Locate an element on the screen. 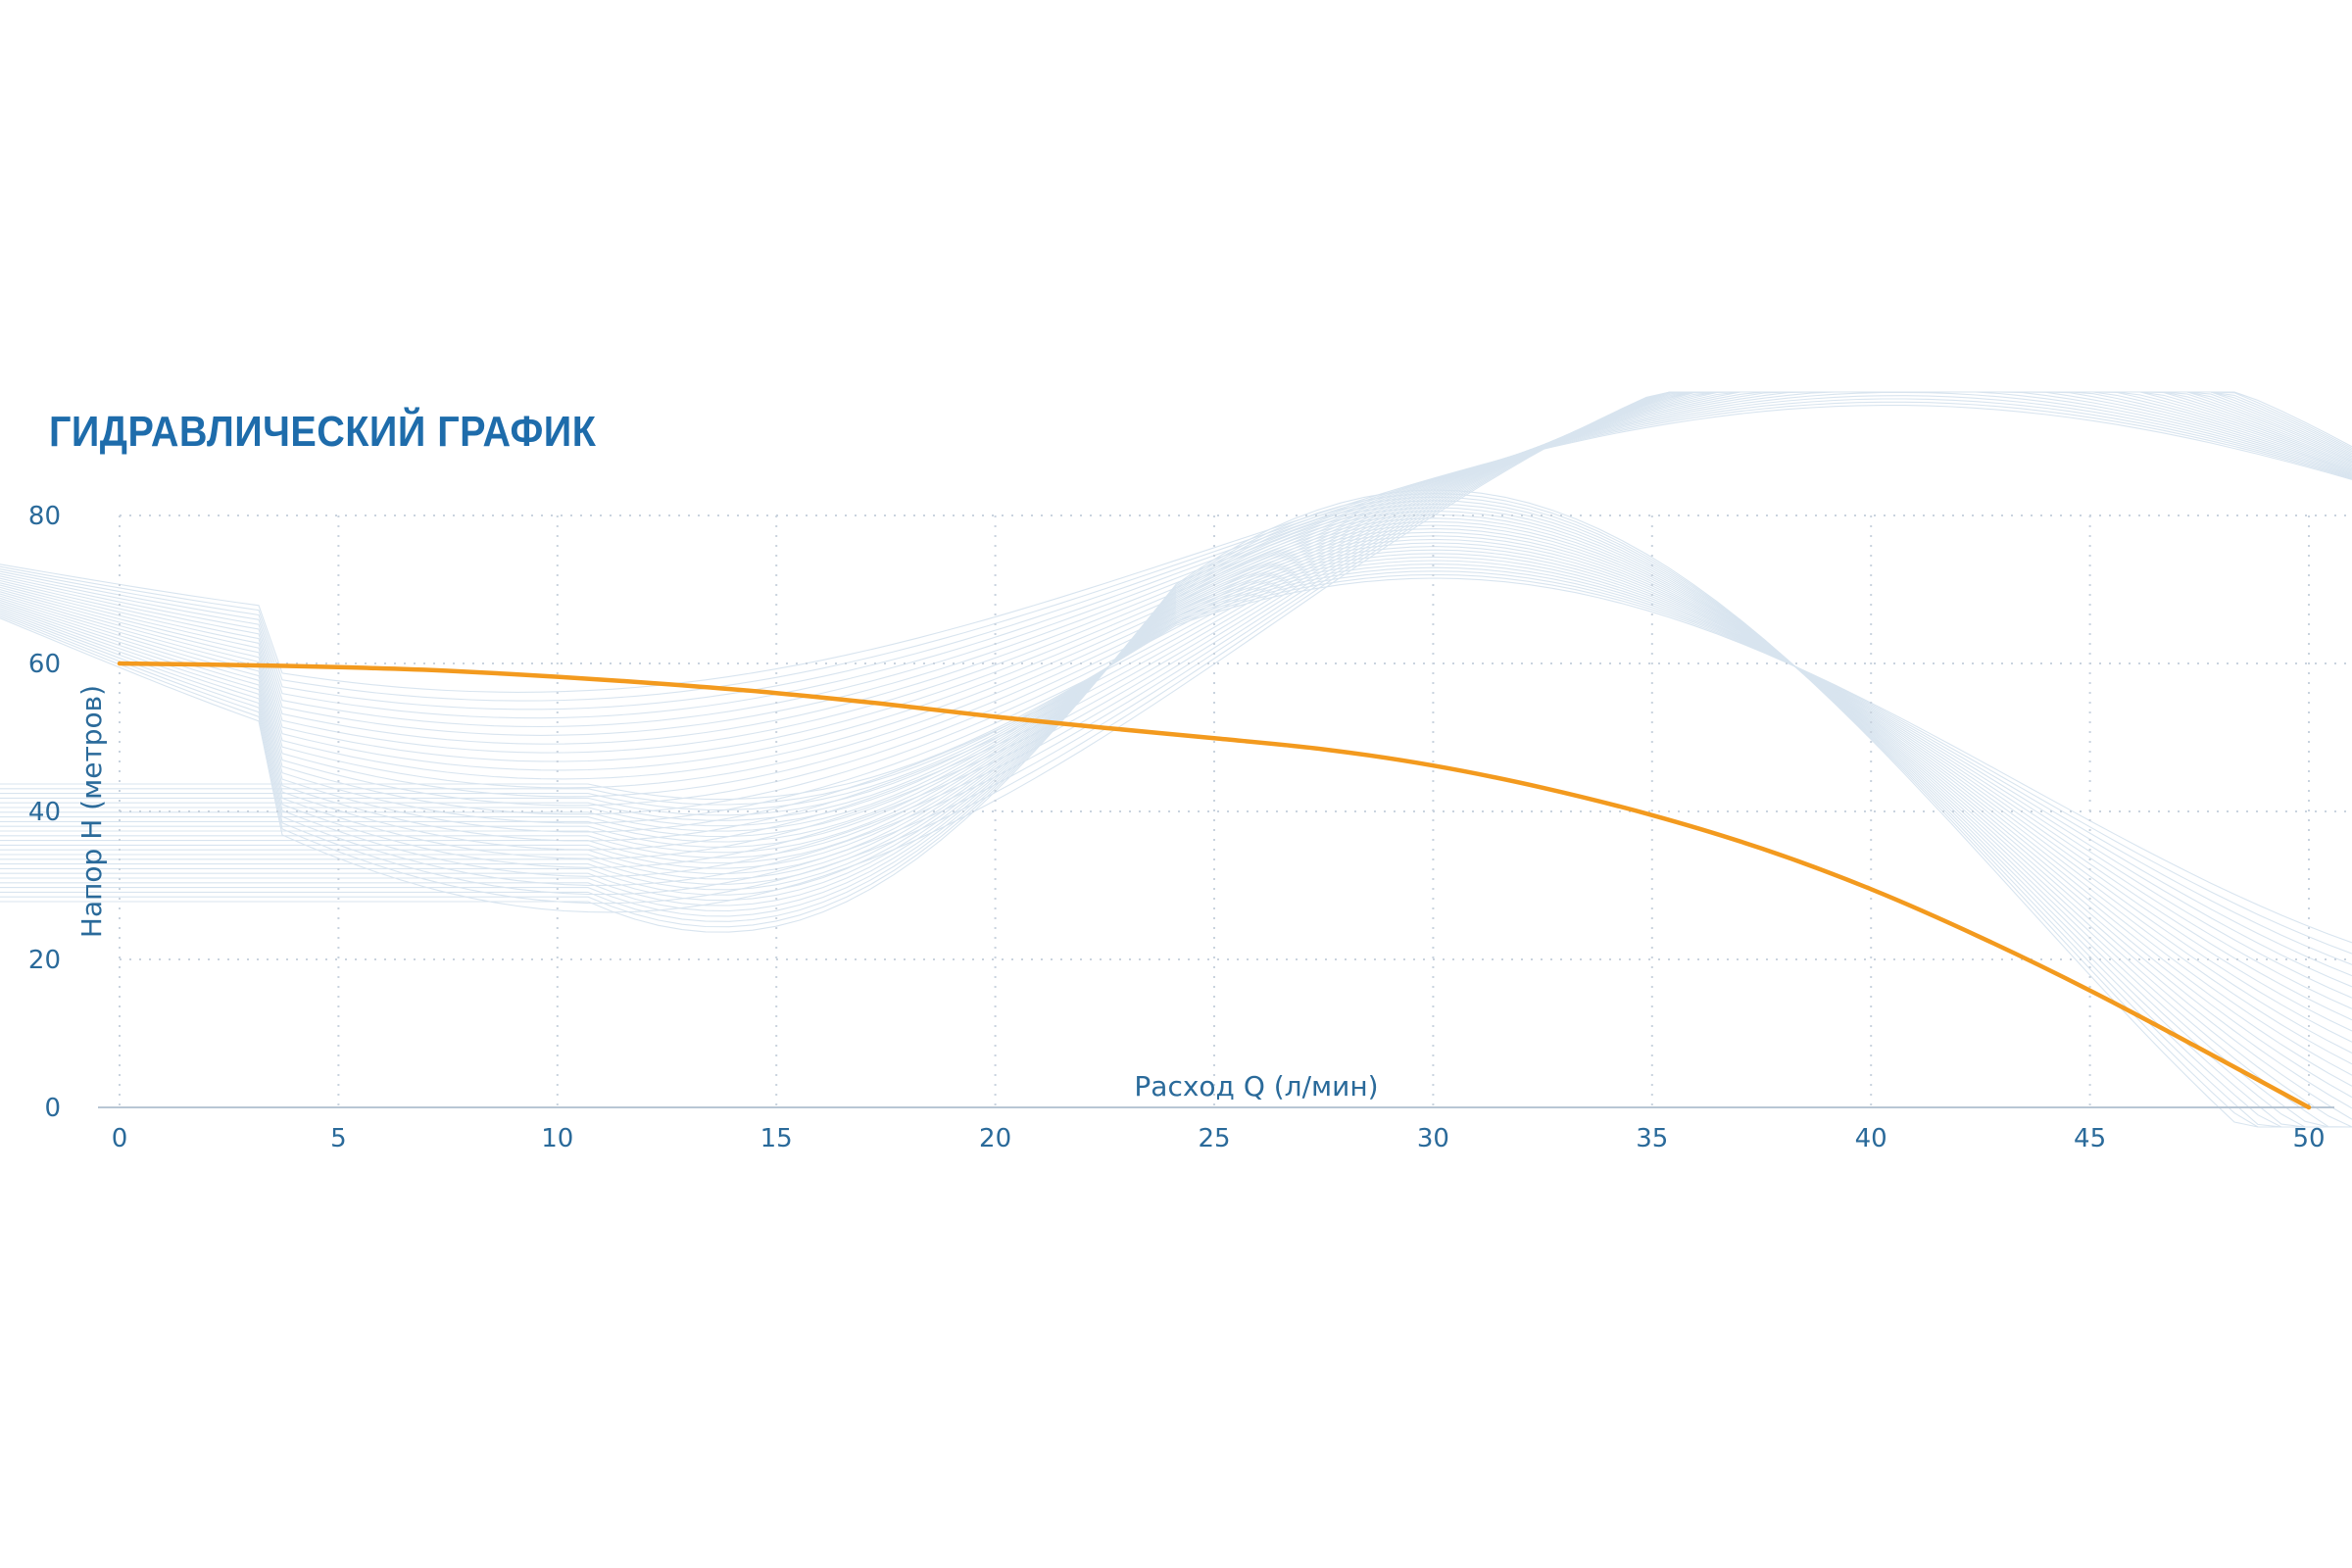 The image size is (2352, 1568). y-tick-label: 60 is located at coordinates (44, 664).